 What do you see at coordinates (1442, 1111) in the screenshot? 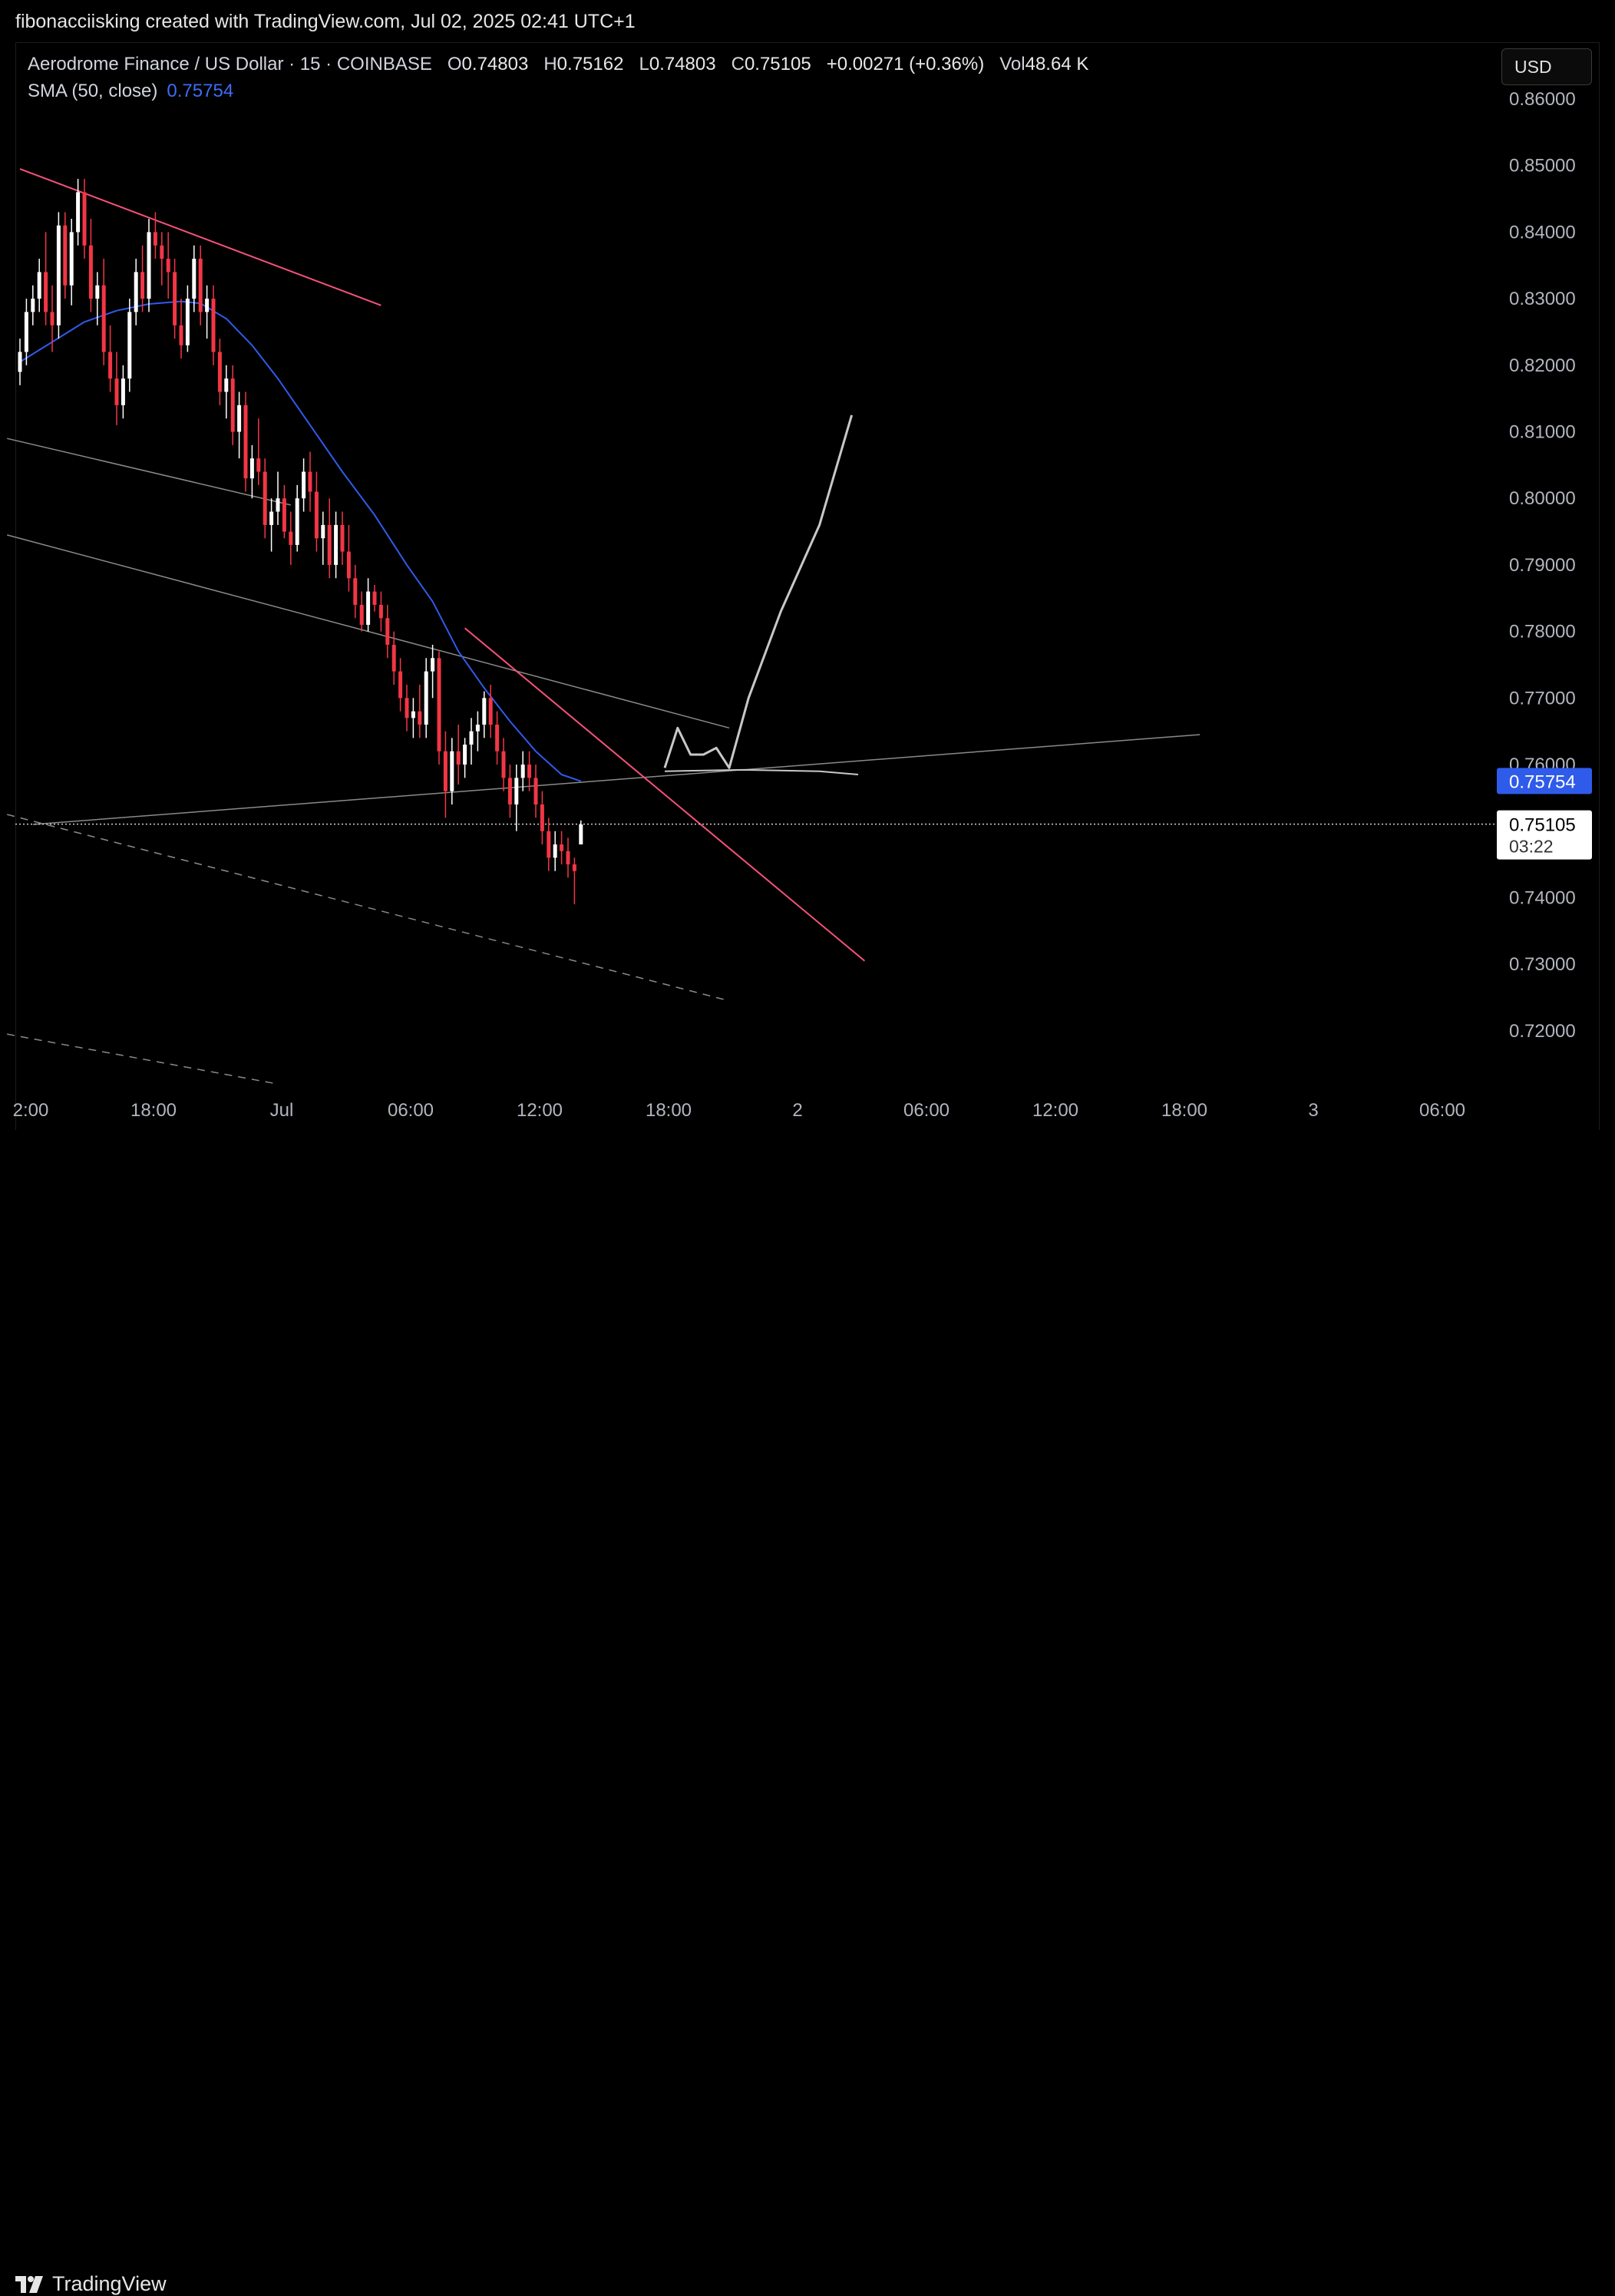
I see `time-tick-label: 06:00` at bounding box center [1442, 1111].